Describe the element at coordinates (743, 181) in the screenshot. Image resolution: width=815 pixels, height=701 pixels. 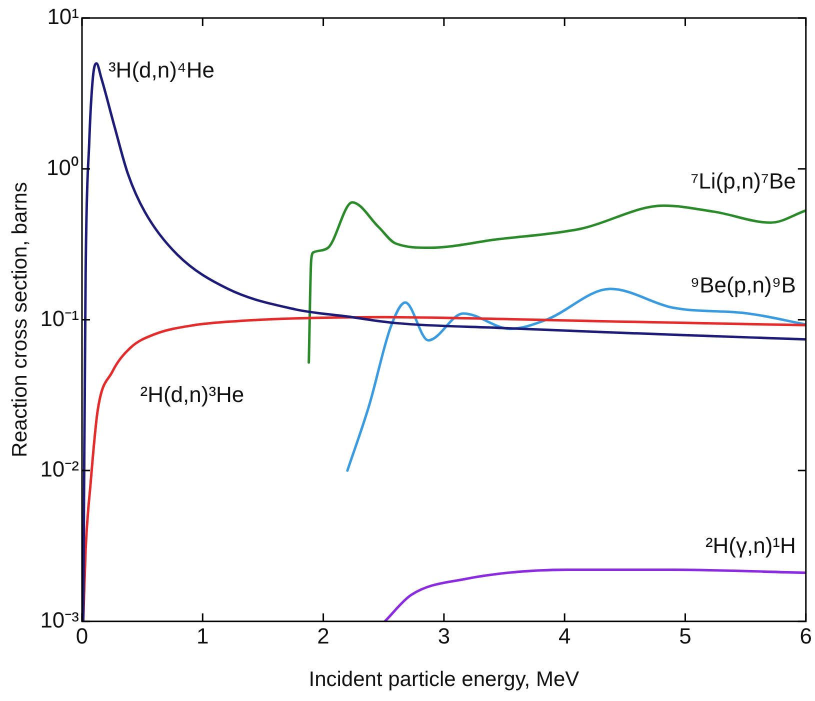
I see `series-label: ⁷Li(p,n)⁷Be` at that location.